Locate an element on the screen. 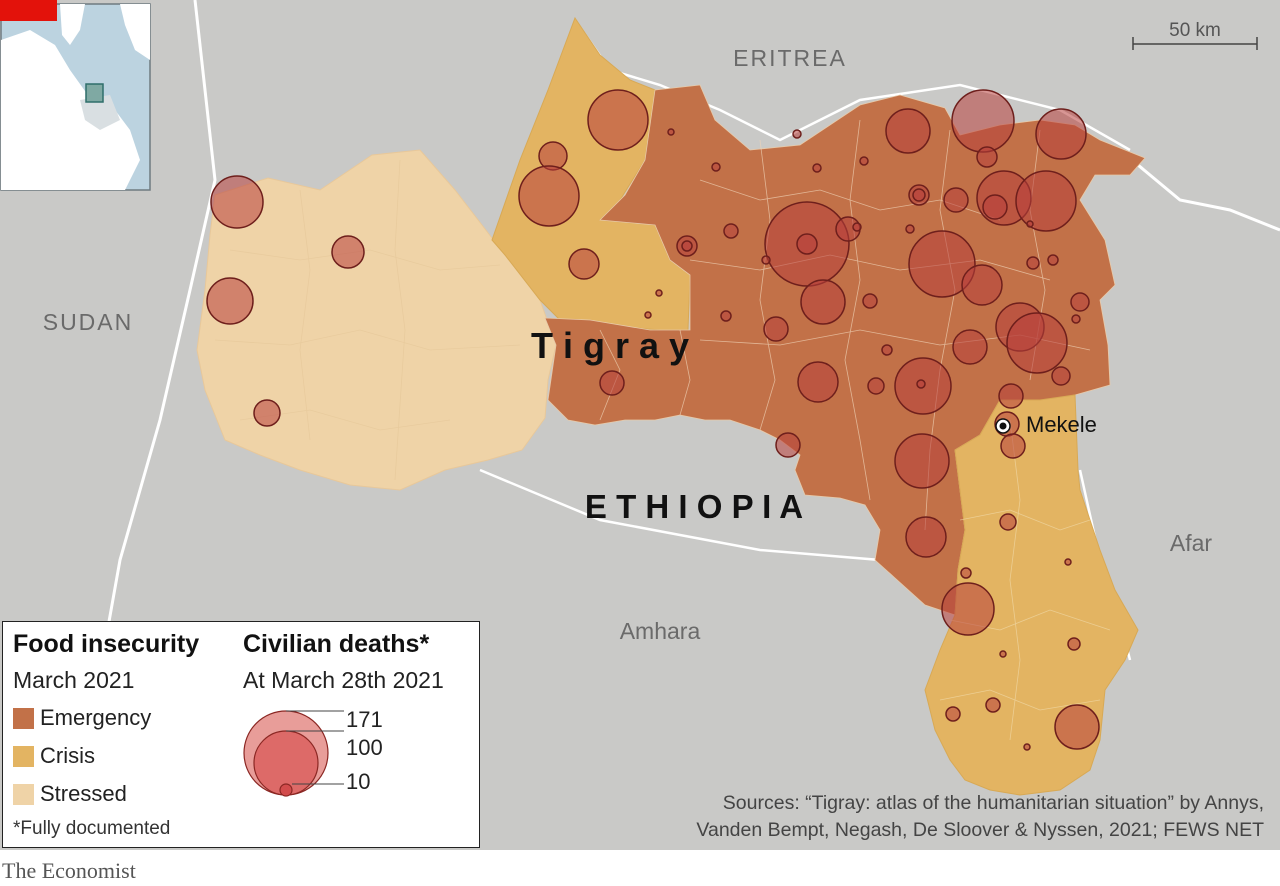 The image size is (1280, 886). circle-size-key is located at coordinates (293, 753).